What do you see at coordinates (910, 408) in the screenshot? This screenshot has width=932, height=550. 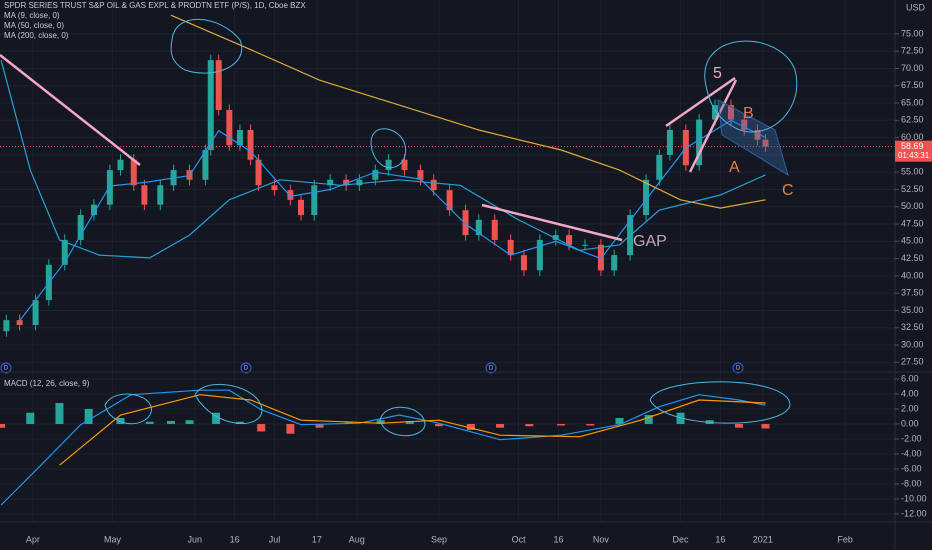 I see `y-tick-label: 2.00` at bounding box center [910, 408].